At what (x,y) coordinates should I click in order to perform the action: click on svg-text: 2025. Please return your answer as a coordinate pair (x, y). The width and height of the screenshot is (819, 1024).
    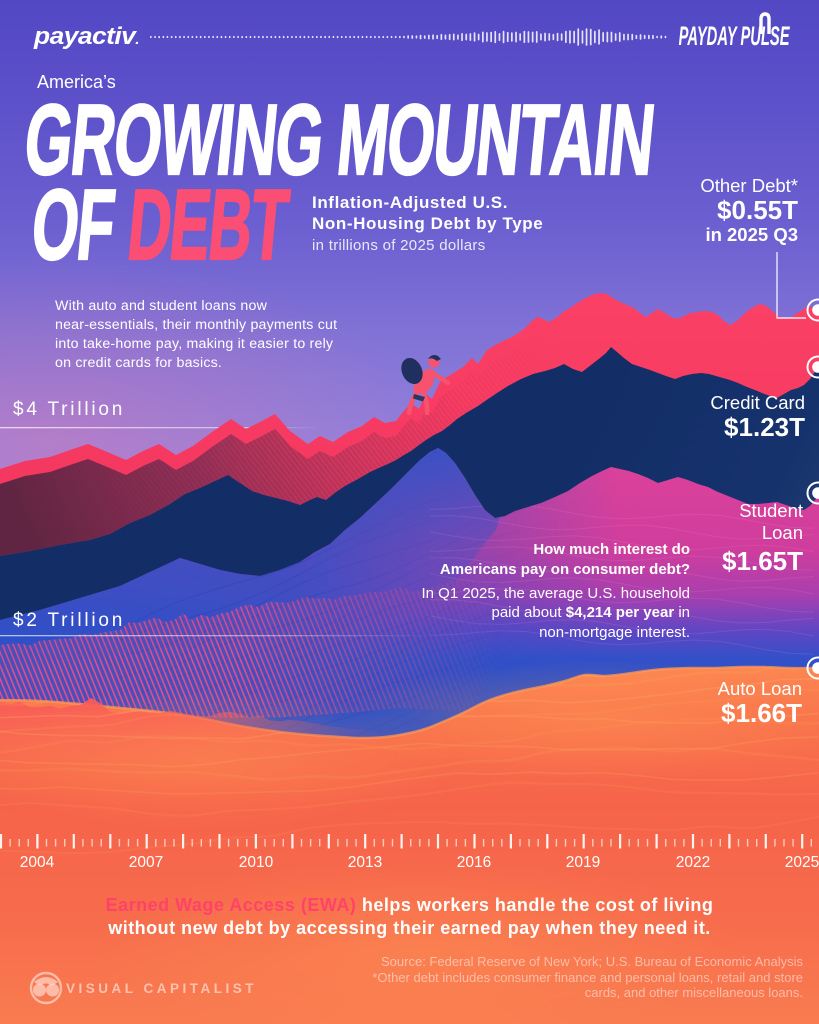
    Looking at the image, I should click on (802, 862).